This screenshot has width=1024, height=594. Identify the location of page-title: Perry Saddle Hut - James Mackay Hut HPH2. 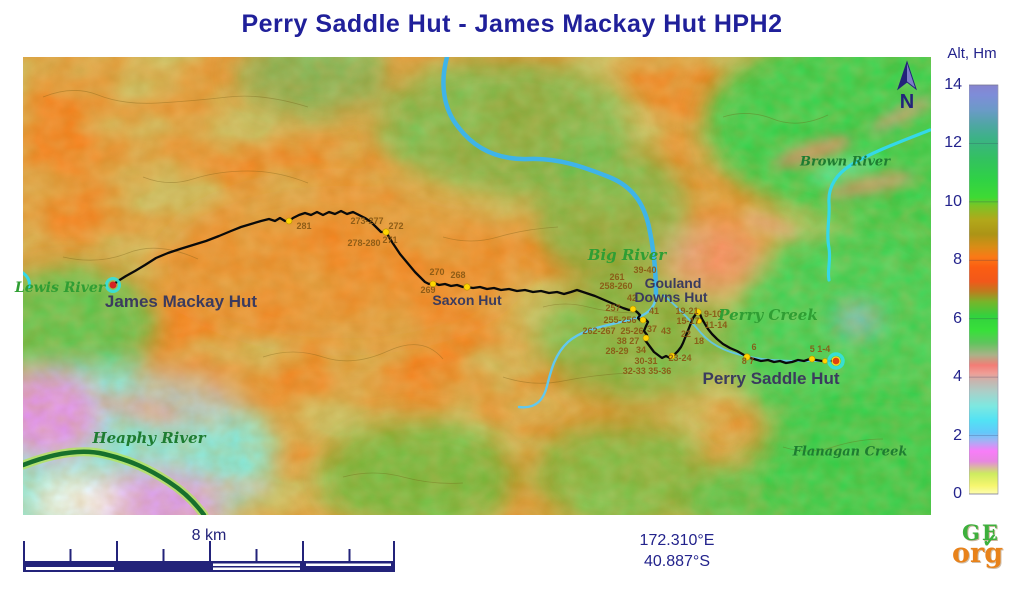
(512, 24).